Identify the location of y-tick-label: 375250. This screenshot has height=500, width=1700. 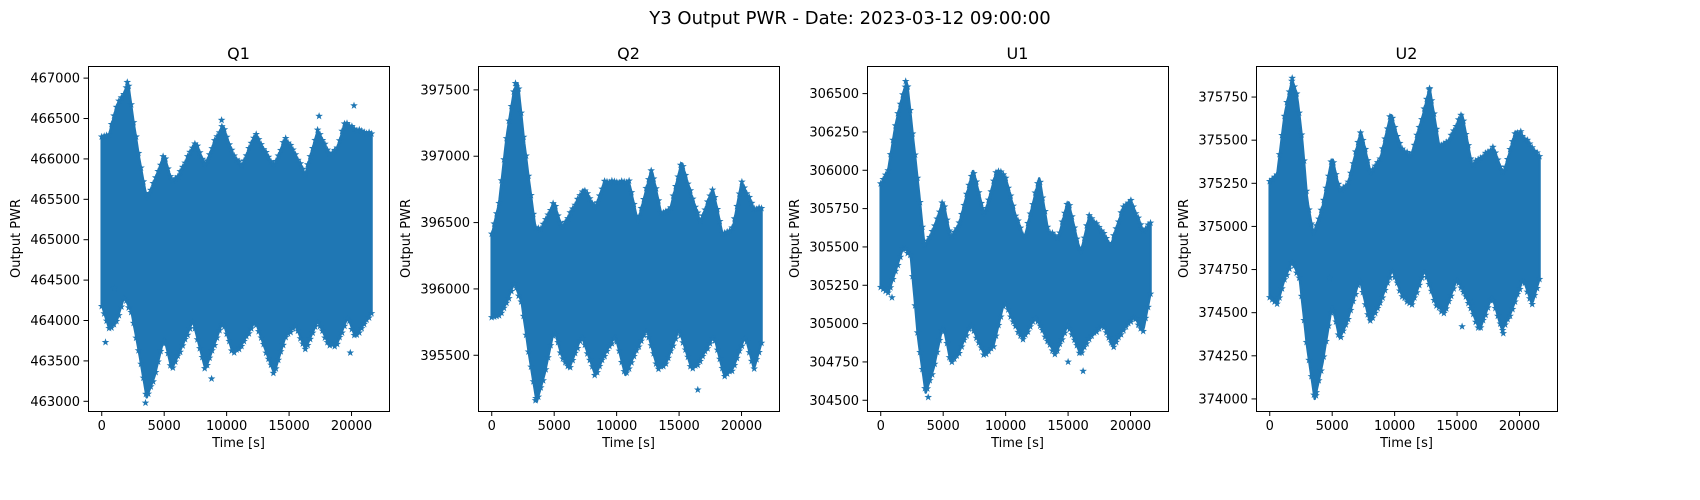
(1223, 184).